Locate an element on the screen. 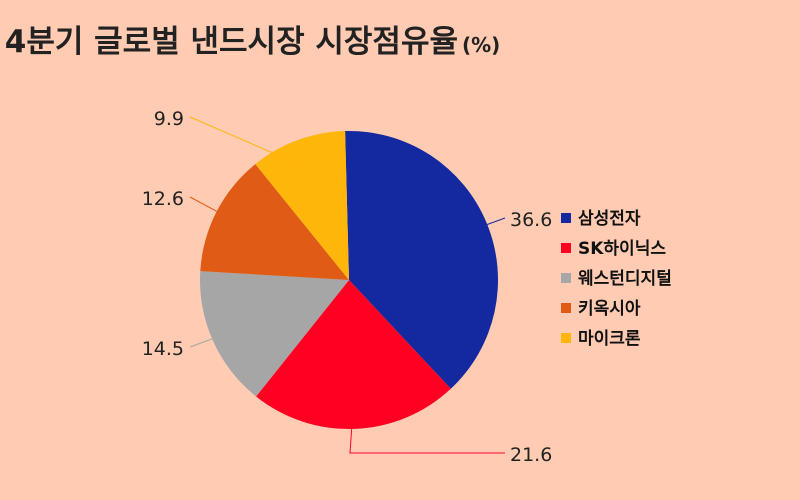 The image size is (800, 500). legend-swatch-SK하이닉스 is located at coordinates (566, 248).